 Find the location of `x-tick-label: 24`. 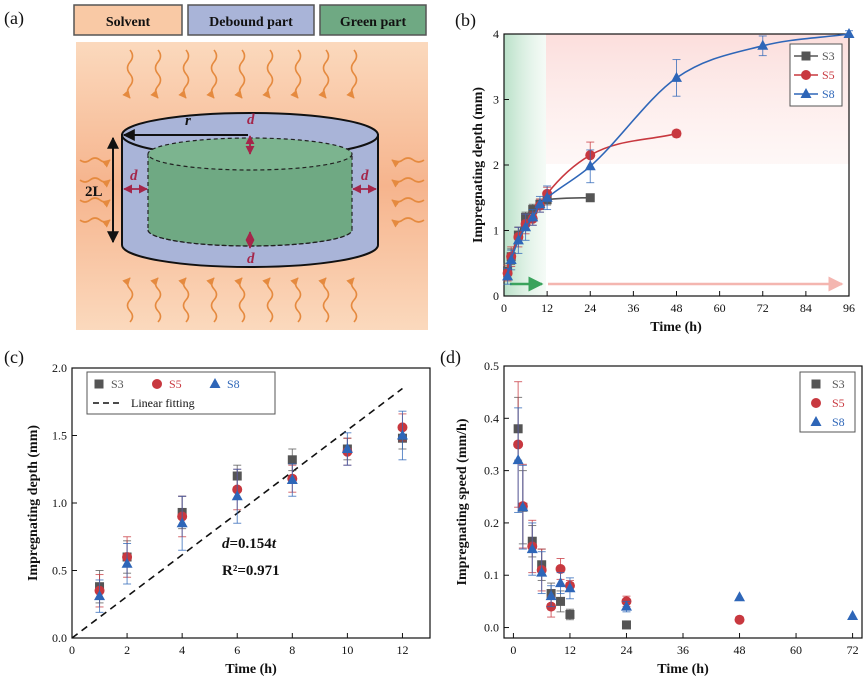

x-tick-label: 24 is located at coordinates (626, 650).